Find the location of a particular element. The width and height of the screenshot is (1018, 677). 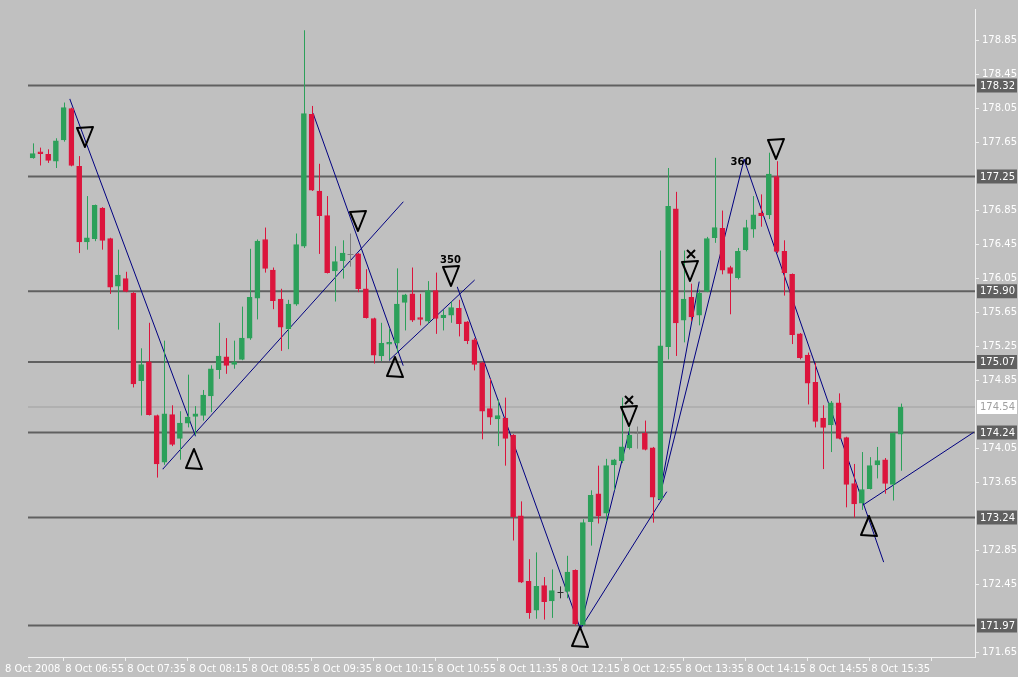

x-tick-label: 8 Oct 07:35 is located at coordinates (157, 668).